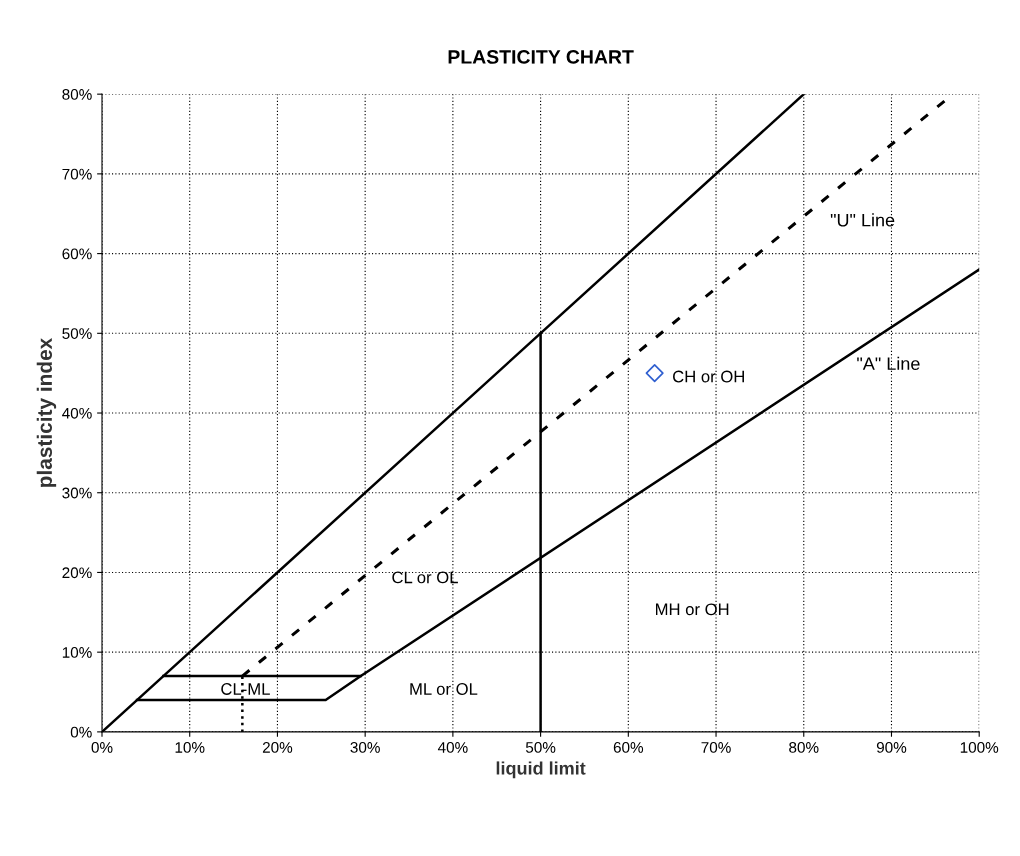  Describe the element at coordinates (77, 174) in the screenshot. I see `y-tick-label: 70%` at that location.